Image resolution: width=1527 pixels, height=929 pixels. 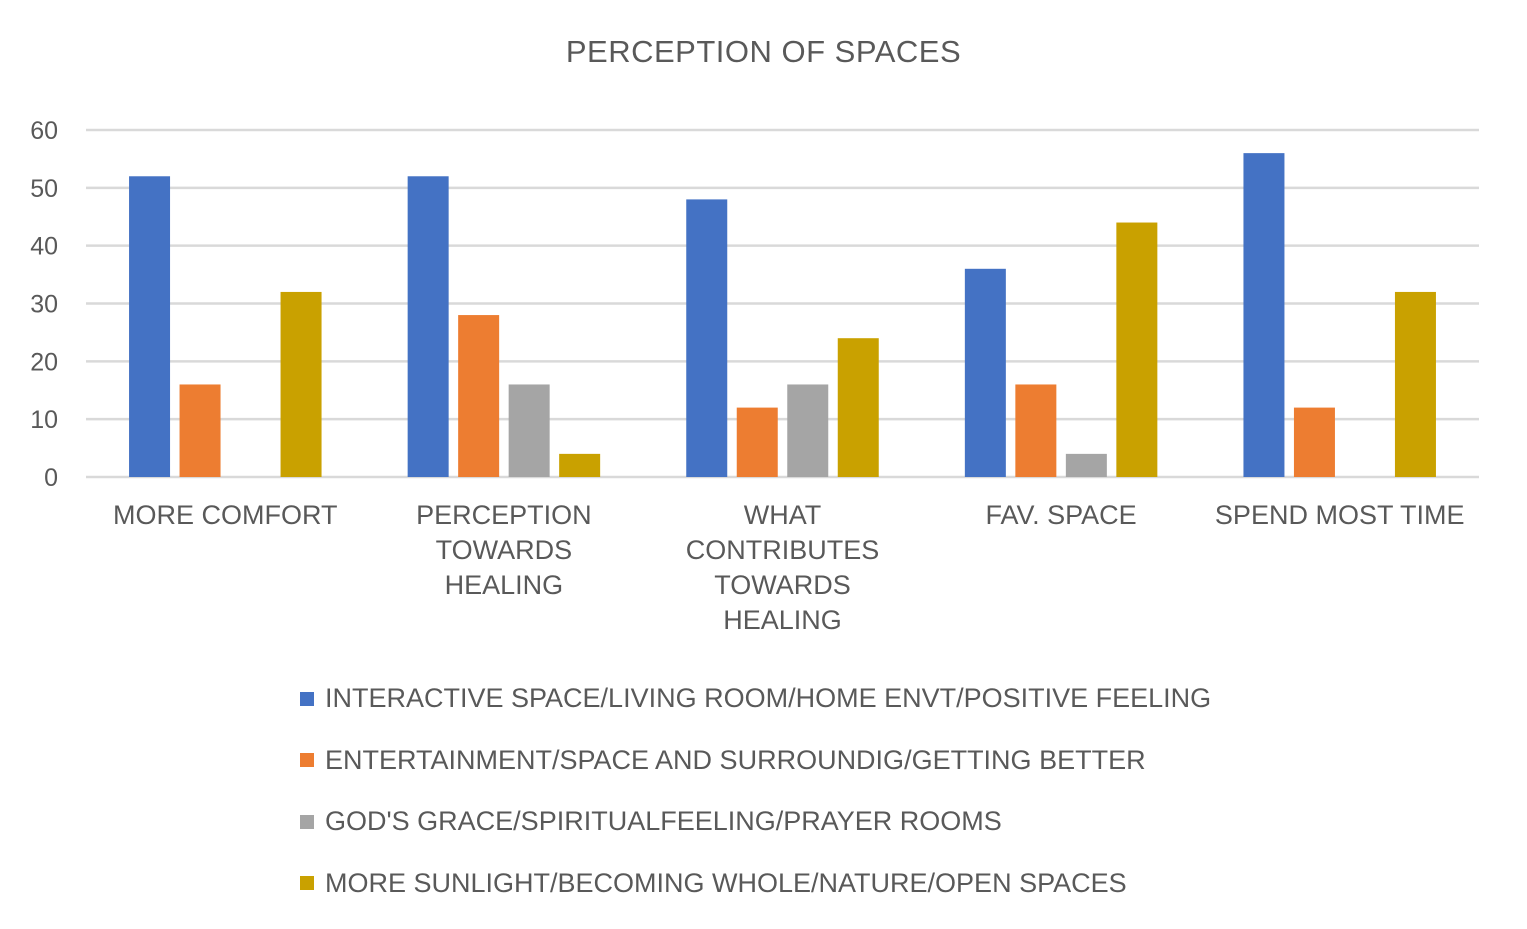 I want to click on y-tick-label: 60, so click(x=44, y=131).